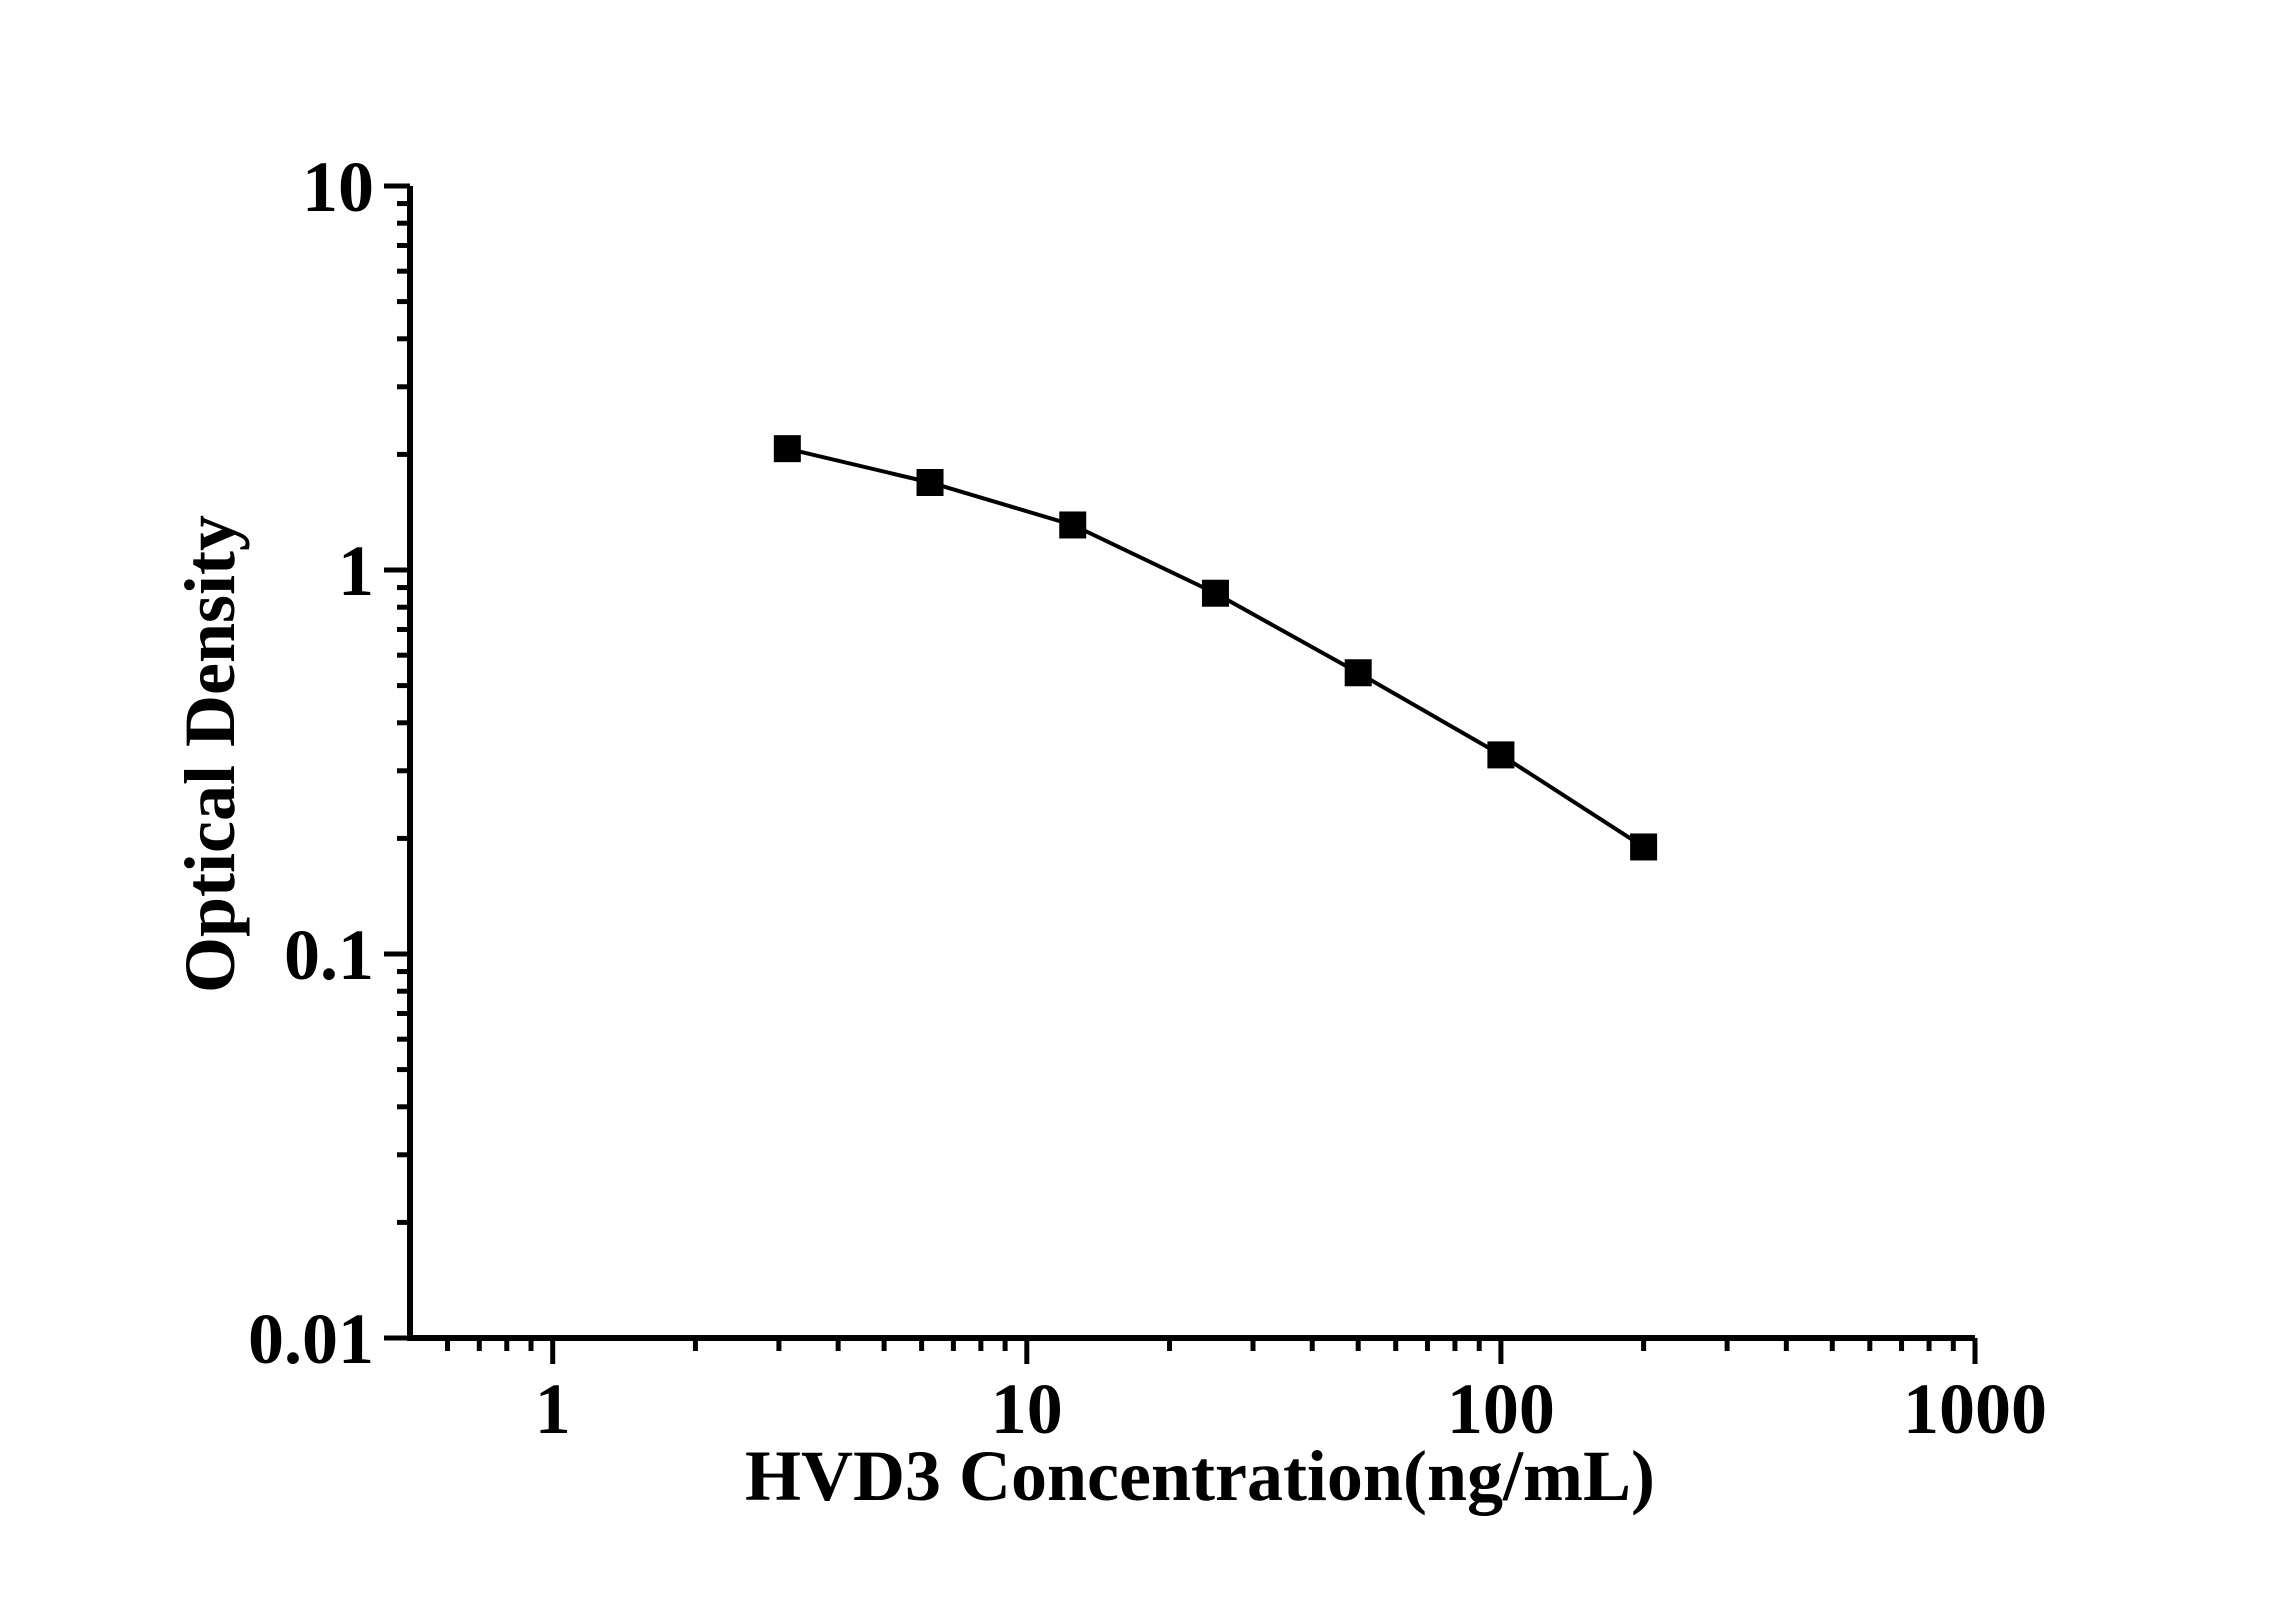 This screenshot has height=1604, width=2296. I want to click on x-tick-label: 100, so click(1501, 1409).